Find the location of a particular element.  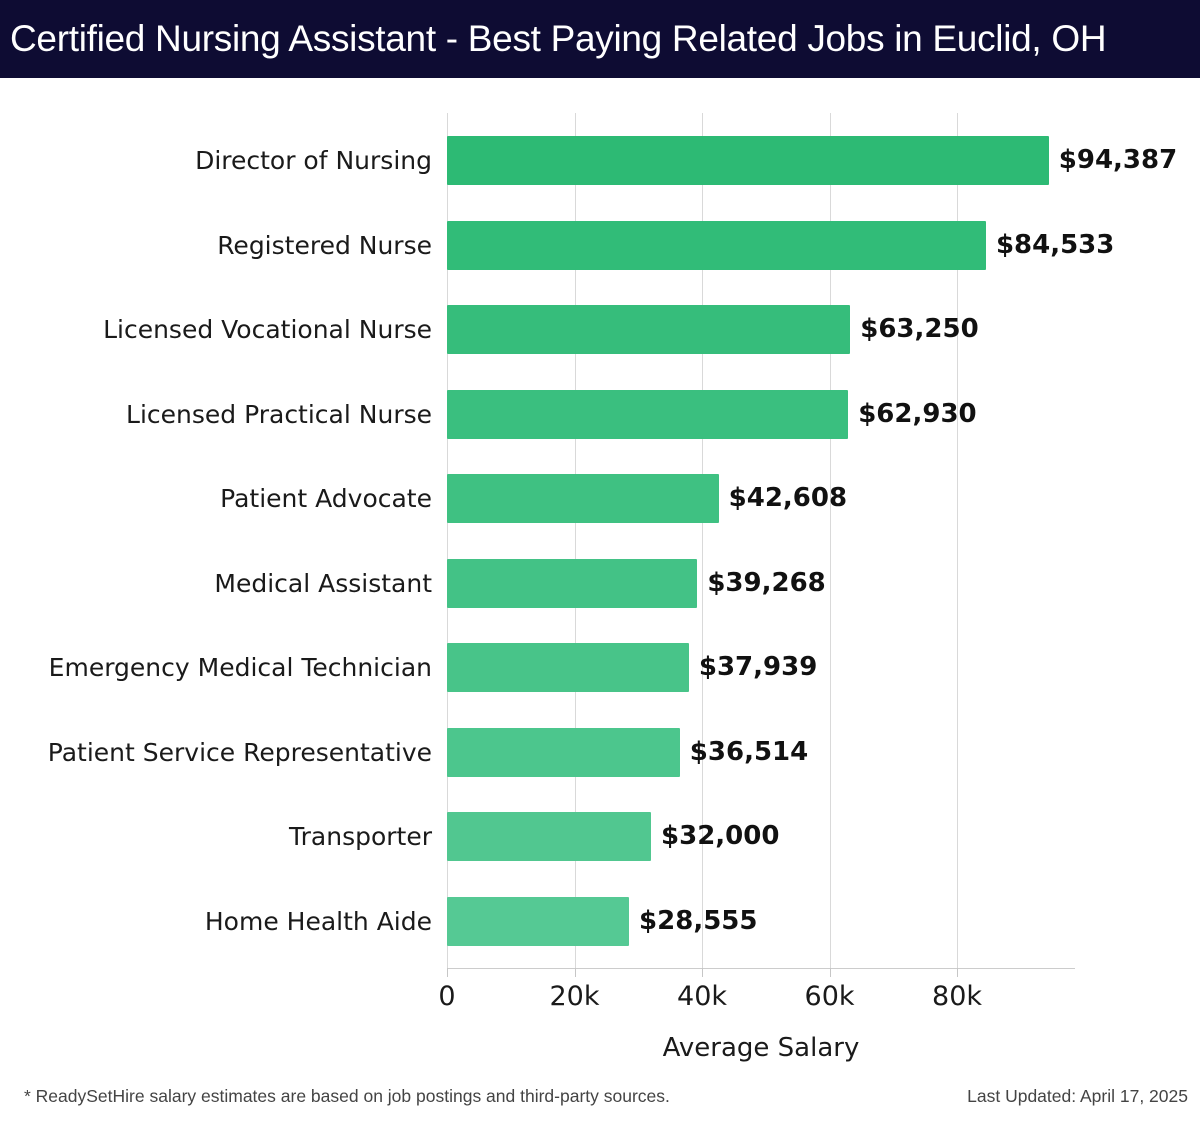

category-label: Director of Nursing is located at coordinates (313, 160).